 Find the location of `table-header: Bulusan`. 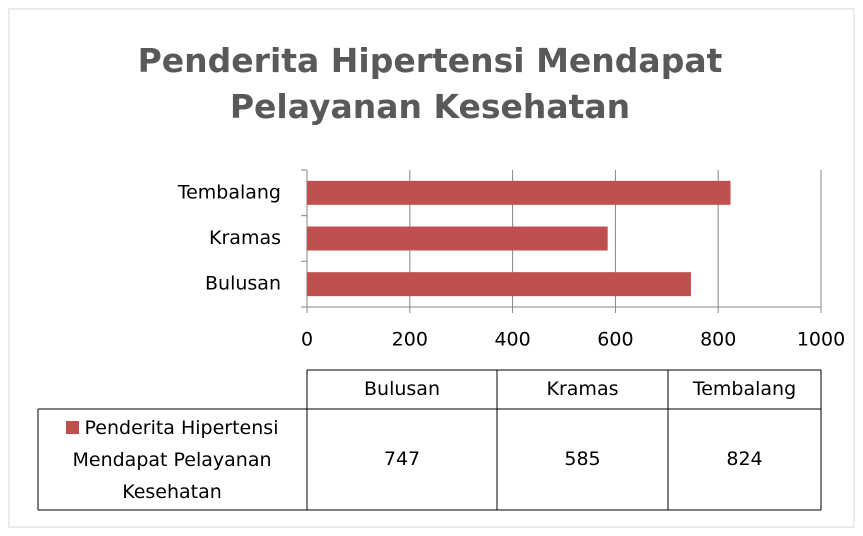

table-header: Bulusan is located at coordinates (402, 389).